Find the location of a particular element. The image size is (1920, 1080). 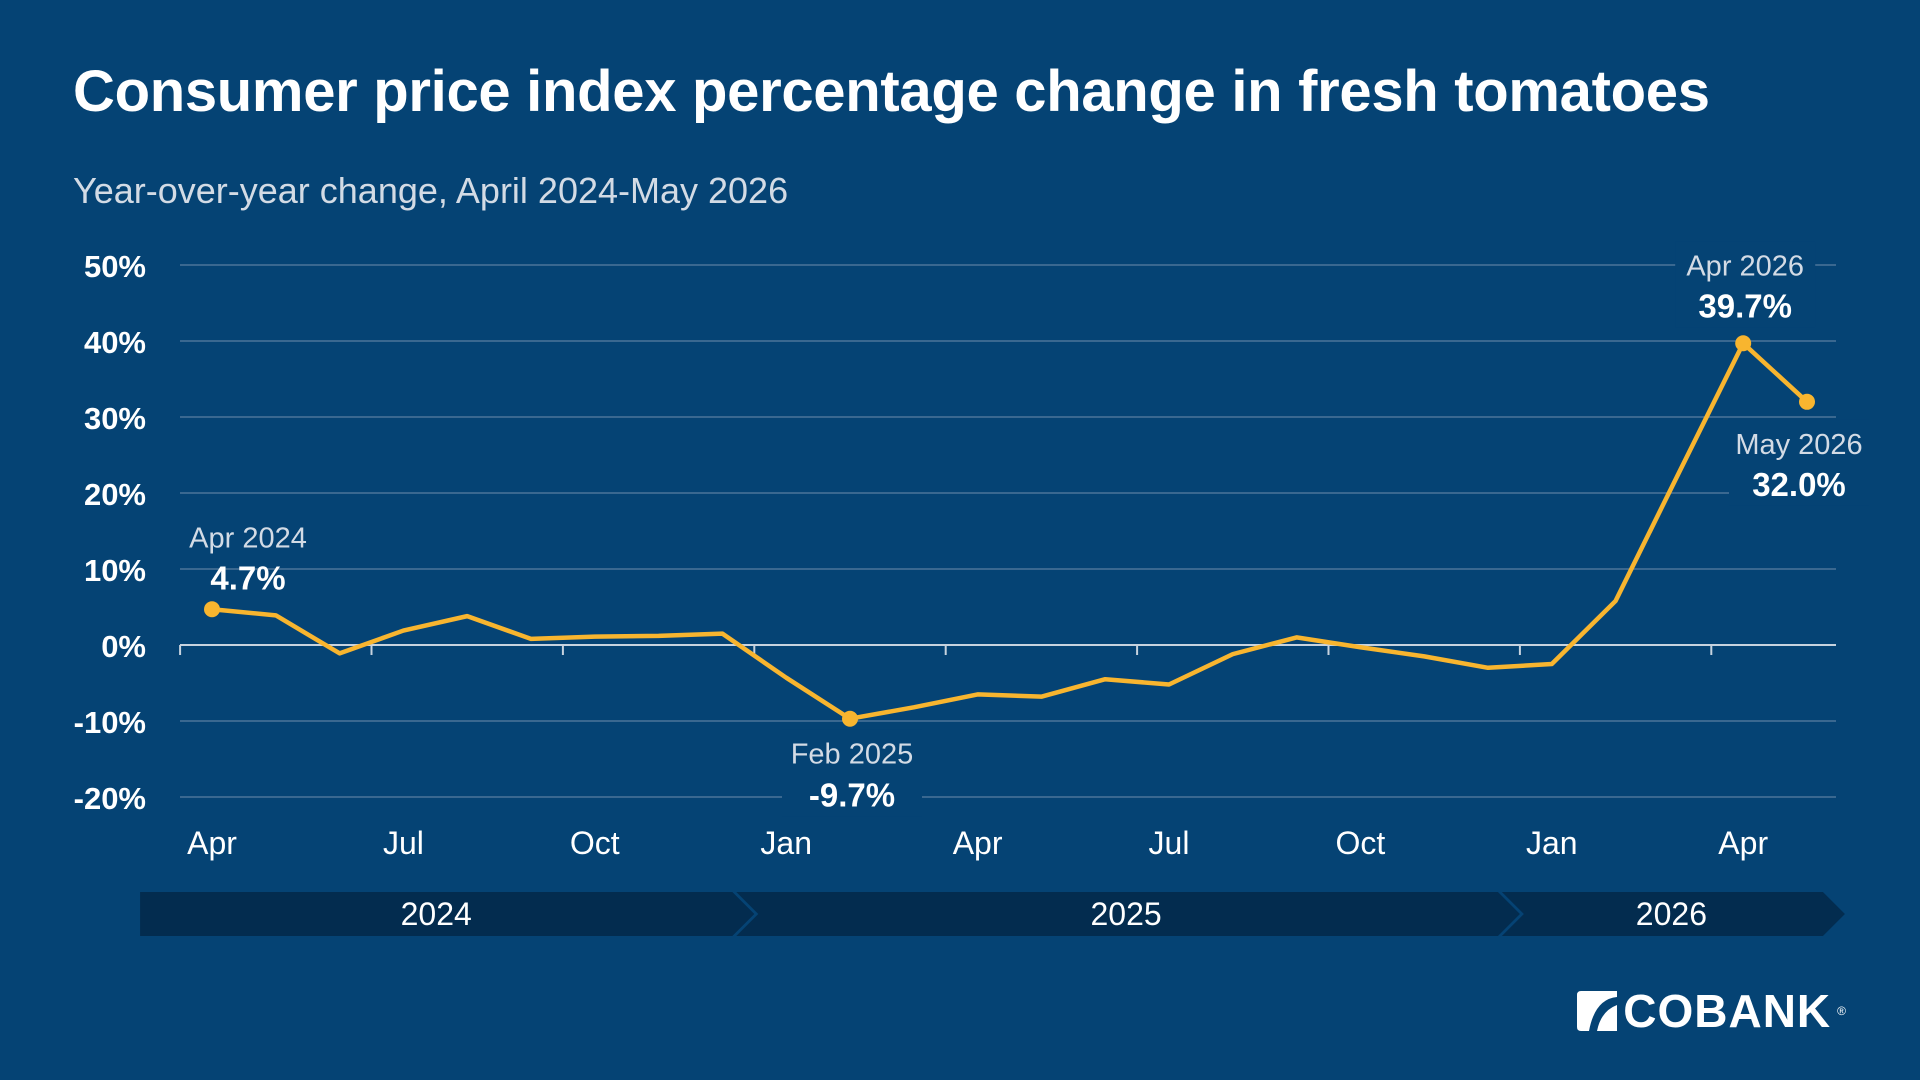

annotation-date-label: Apr 2026 is located at coordinates (1745, 266).